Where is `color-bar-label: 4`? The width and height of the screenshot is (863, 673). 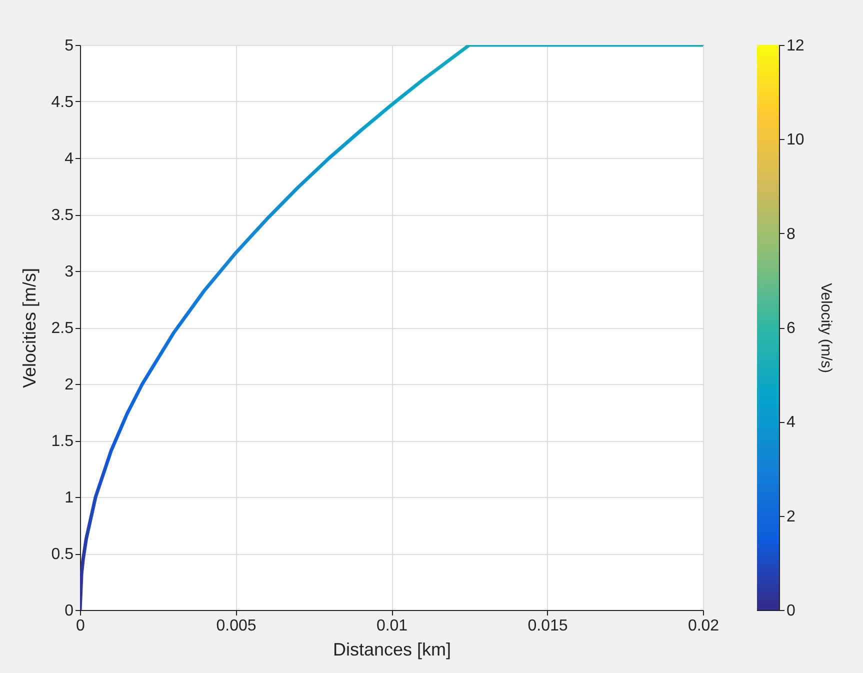 color-bar-label: 4 is located at coordinates (791, 423).